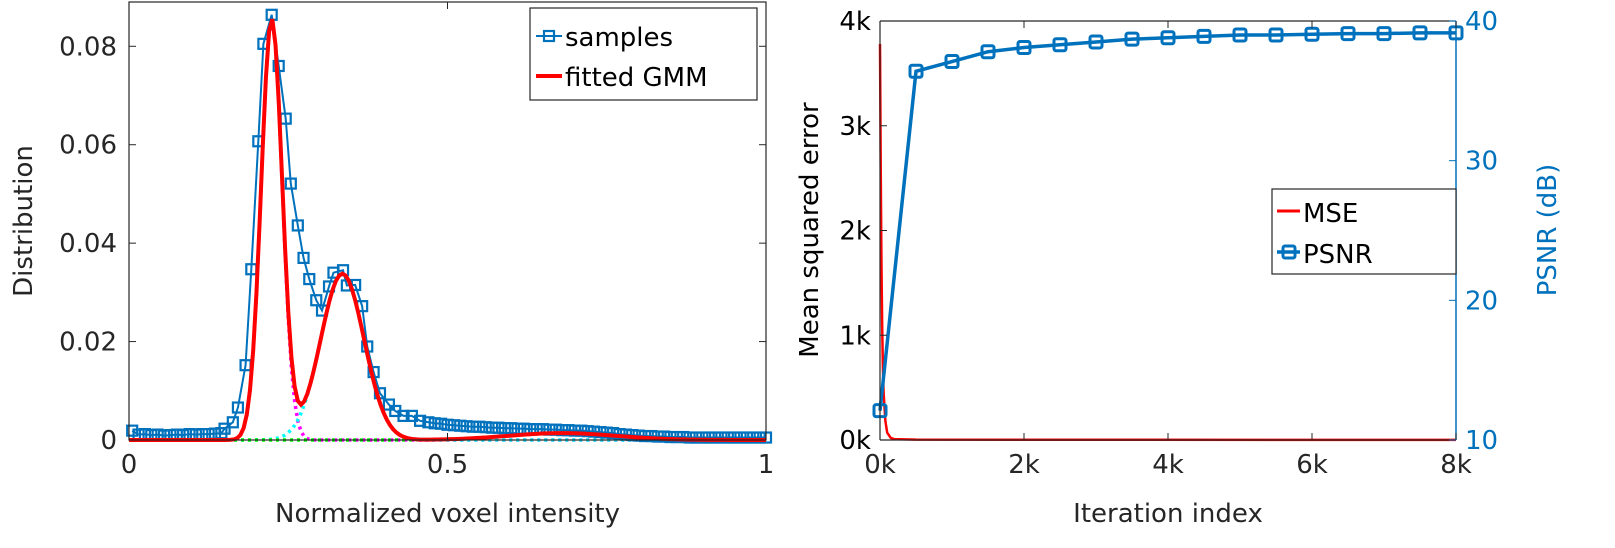  What do you see at coordinates (88, 244) in the screenshot?
I see `y-tick-label: 0.04` at bounding box center [88, 244].